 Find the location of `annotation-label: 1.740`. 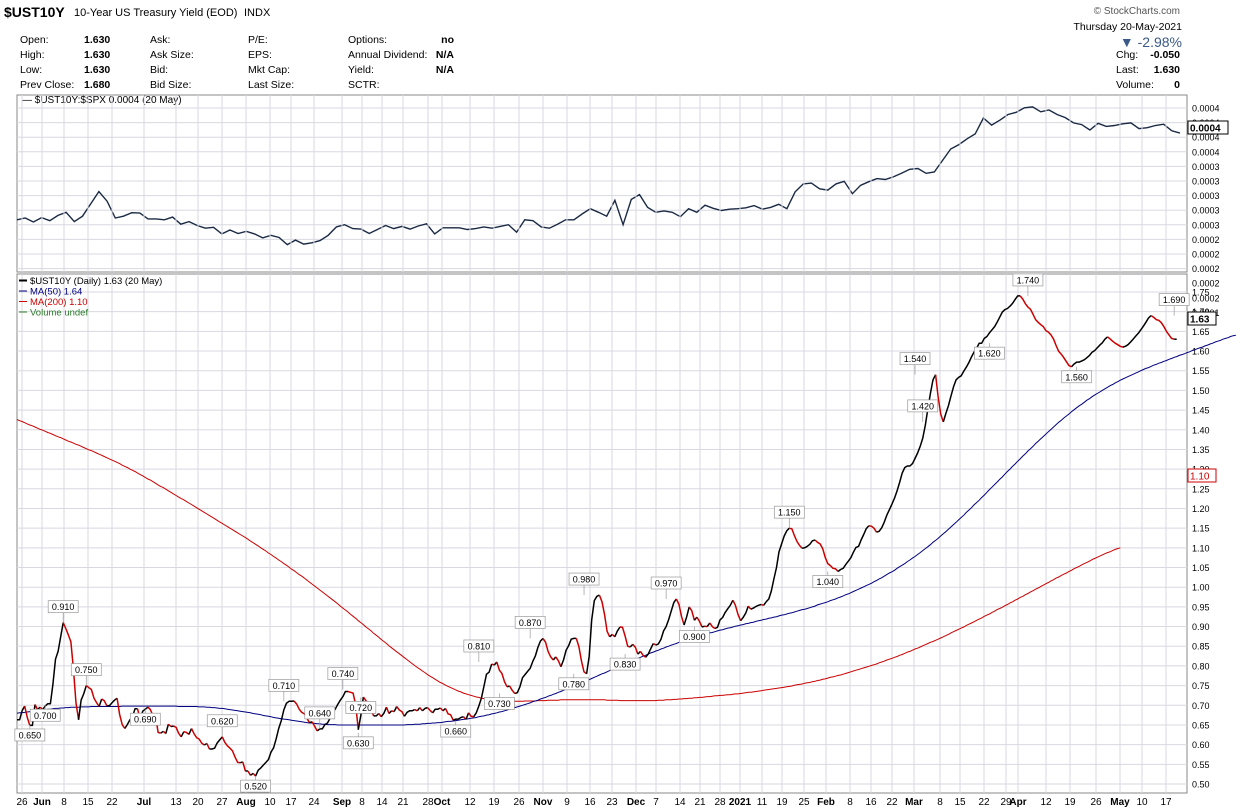

annotation-label: 1.740 is located at coordinates (1028, 280).